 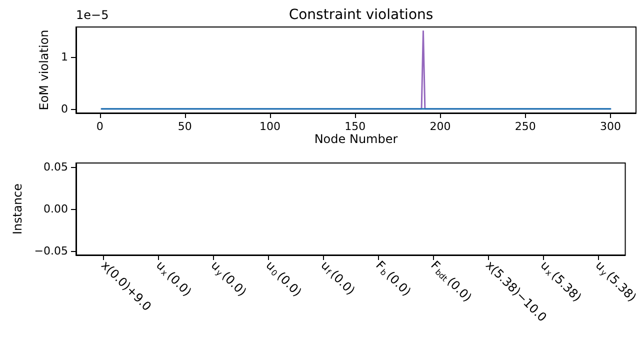 I want to click on x-tick-label: 250, so click(x=525, y=126).